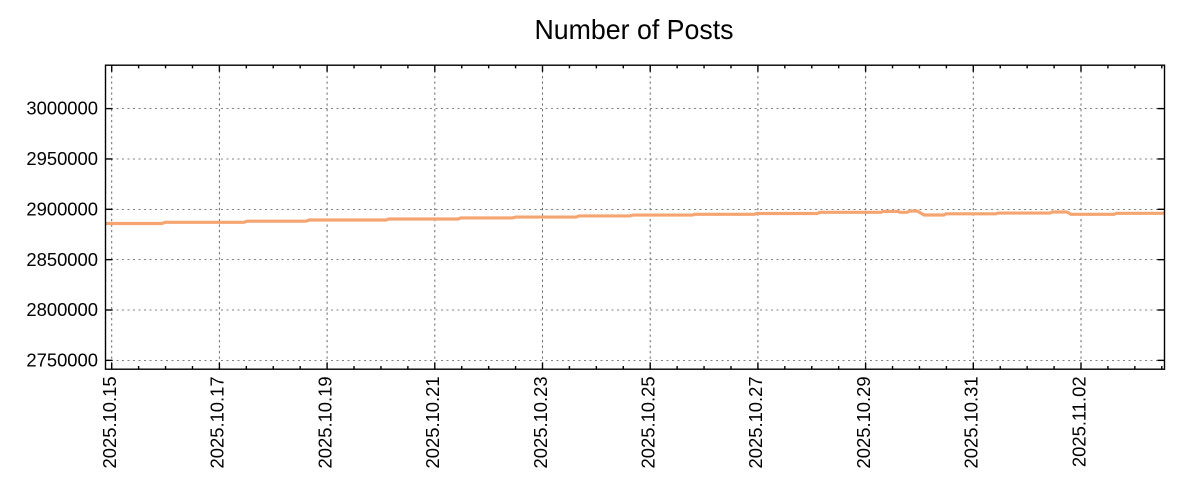  I want to click on svg-text: 2025.10.23, so click(540, 422).